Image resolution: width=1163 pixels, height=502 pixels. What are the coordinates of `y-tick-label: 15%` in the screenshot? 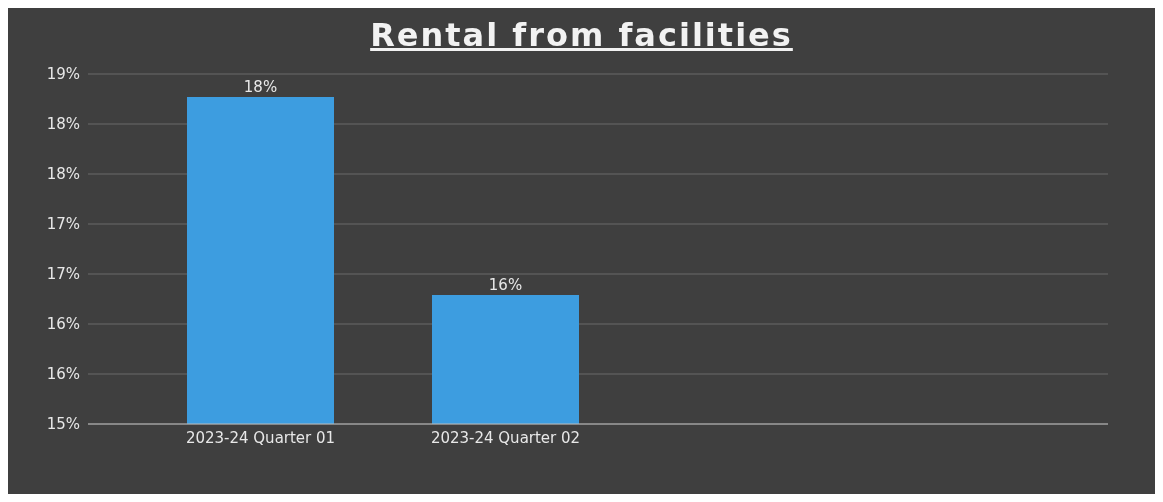 It's located at (63, 424).